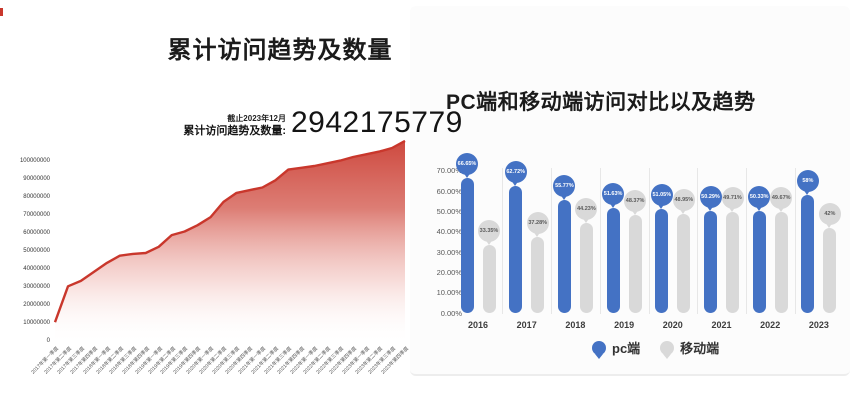 Image resolution: width=852 pixels, height=411 pixels. What do you see at coordinates (710, 207) in the screenshot?
I see `pc-balloon-tail-2021` at bounding box center [710, 207].